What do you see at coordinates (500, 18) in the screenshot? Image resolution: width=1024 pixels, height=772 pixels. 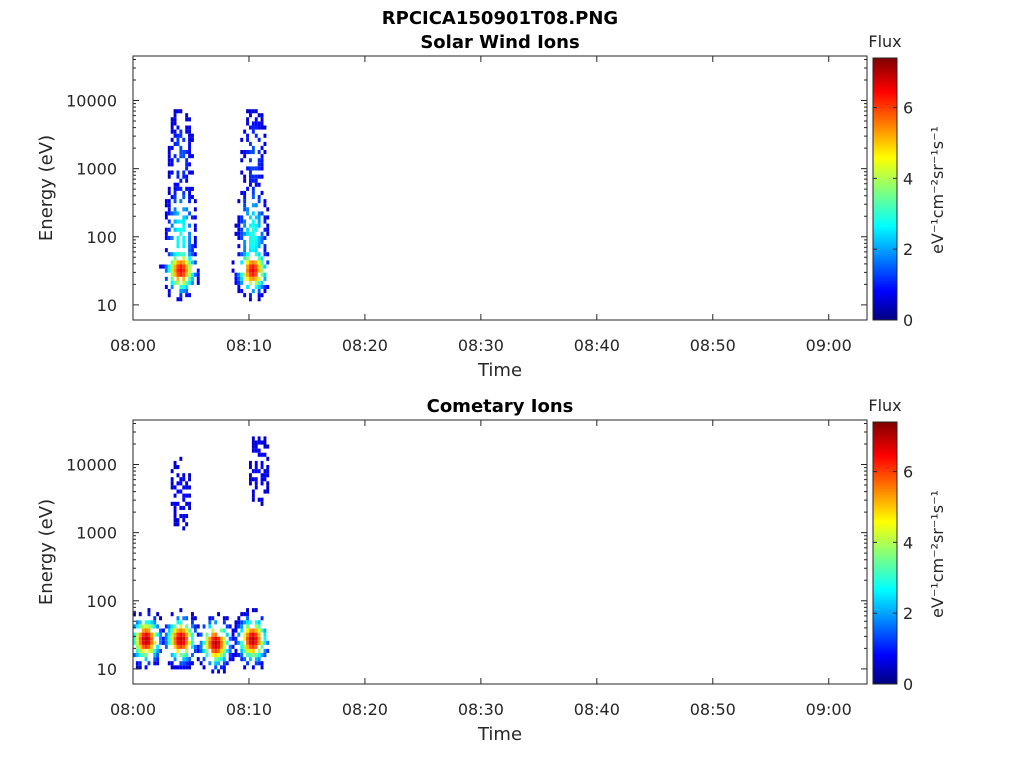 I see `figure-title: RPCICA150901T08.PNG` at bounding box center [500, 18].